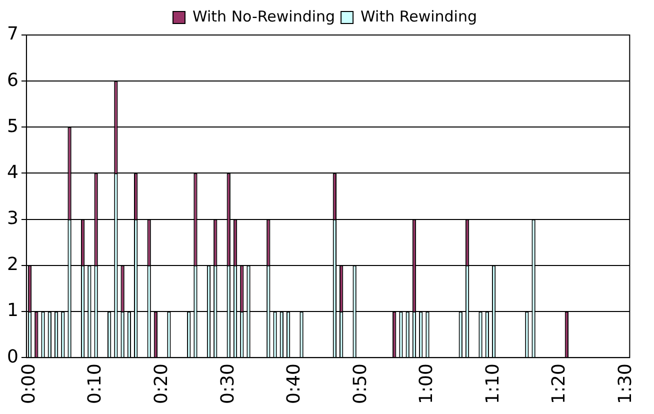 The height and width of the screenshot is (414, 654). I want to click on y-tick-label: 4, so click(12, 172).